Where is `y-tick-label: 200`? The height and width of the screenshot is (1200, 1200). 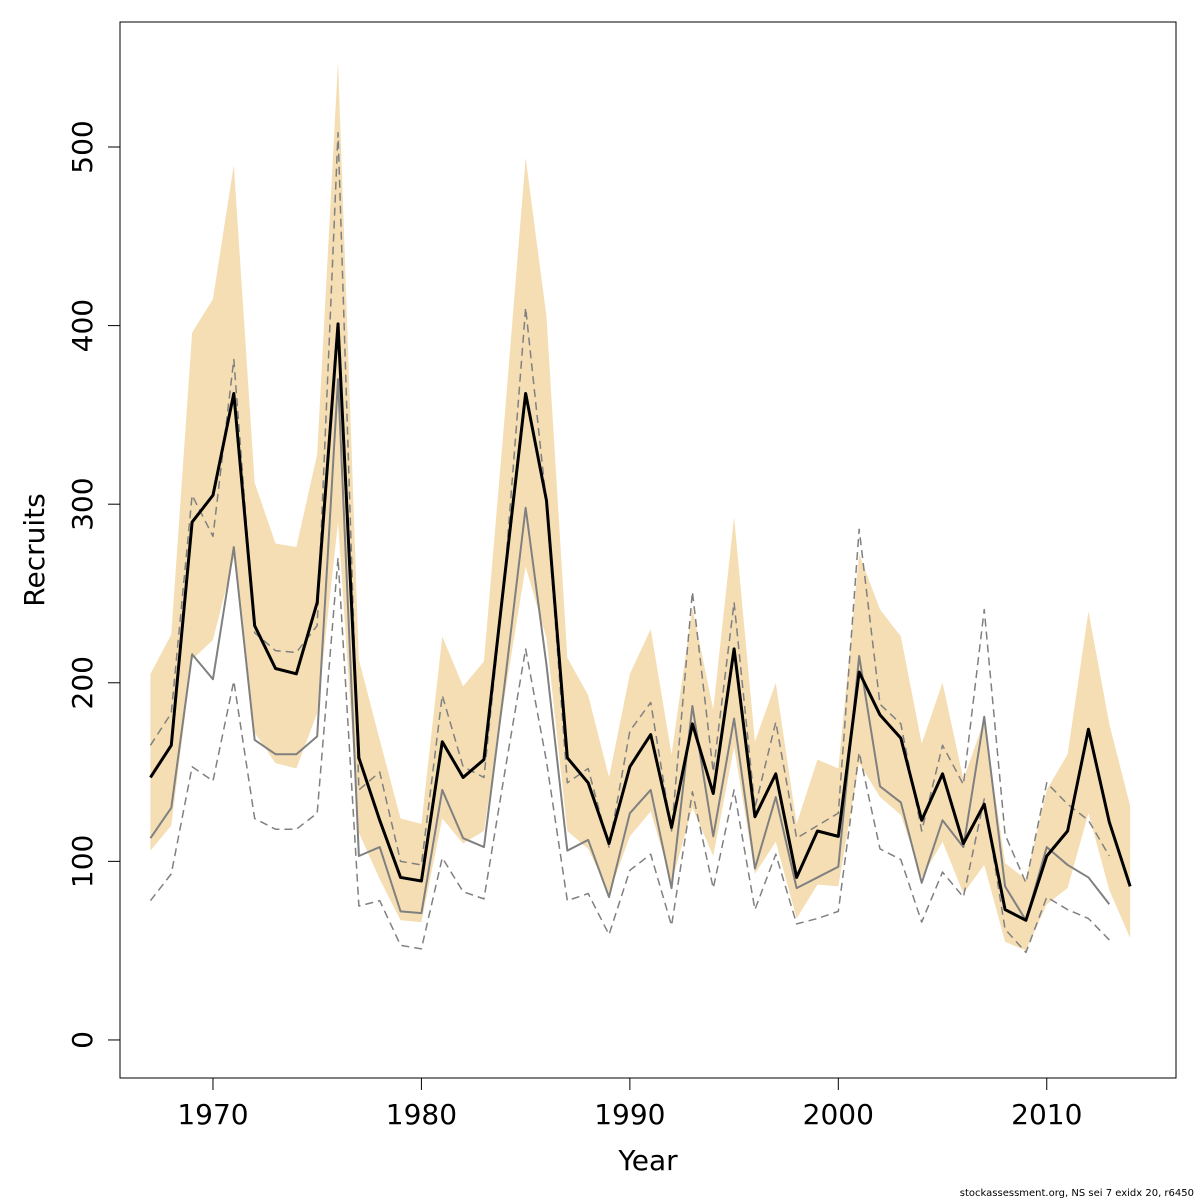
y-tick-label: 200 is located at coordinates (82, 682).